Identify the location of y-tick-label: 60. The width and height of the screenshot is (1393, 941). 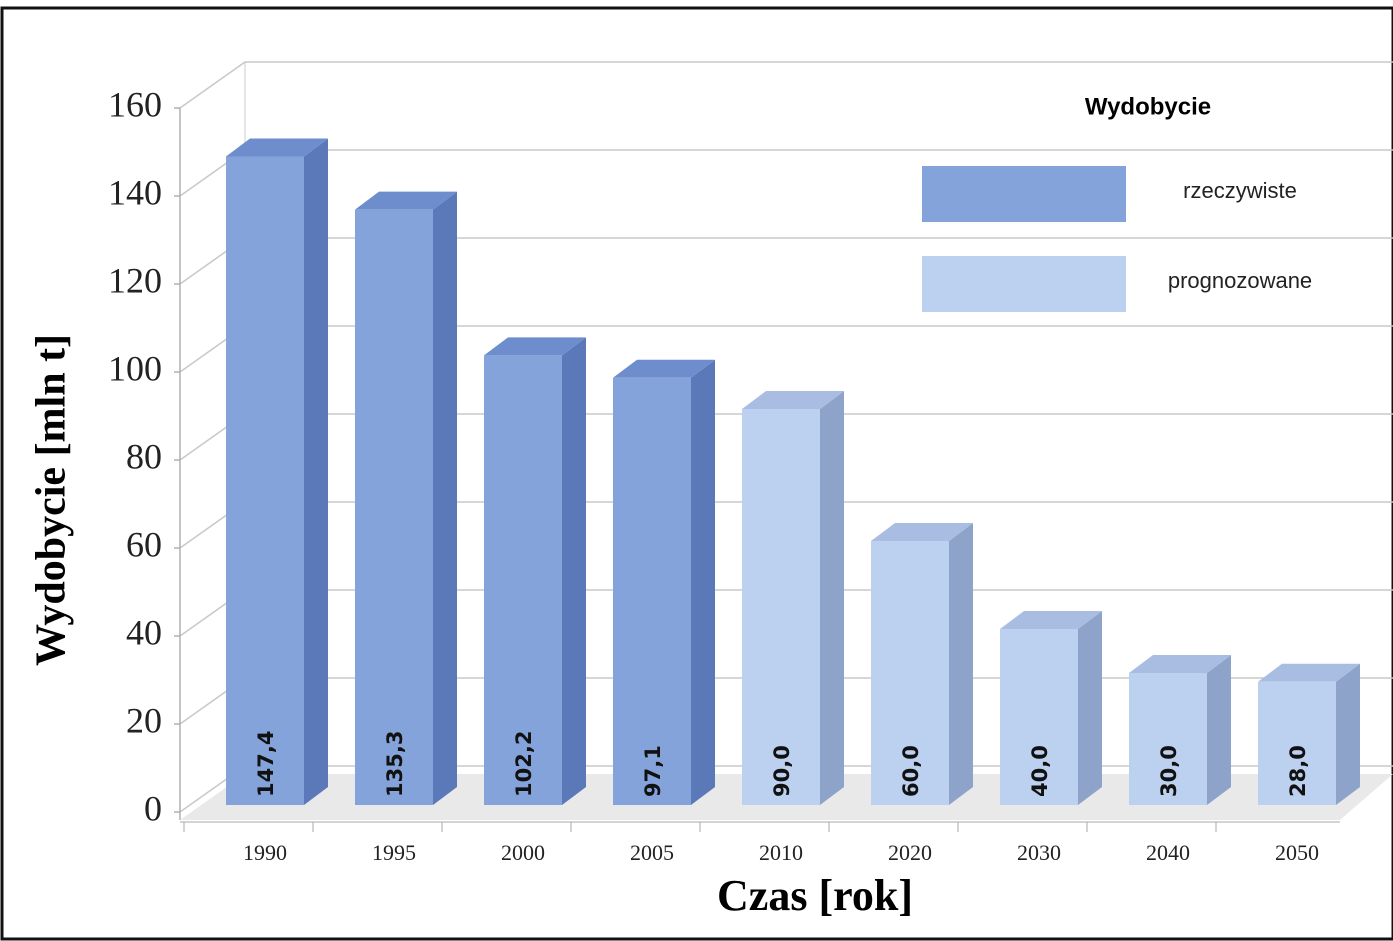
(144, 544).